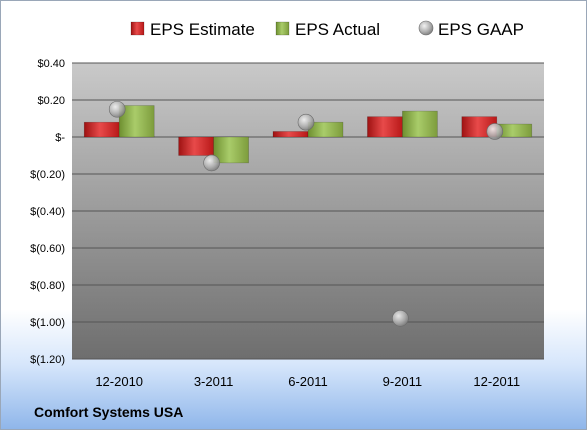  What do you see at coordinates (60, 138) in the screenshot?
I see `y-tick-label: $-` at bounding box center [60, 138].